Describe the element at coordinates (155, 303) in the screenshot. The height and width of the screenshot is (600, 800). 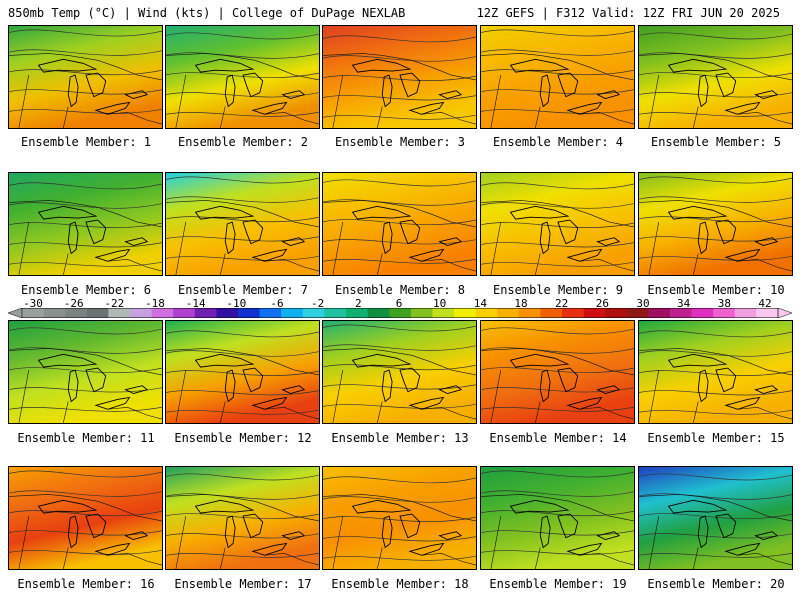
I see `colorbar-tick-label: -18` at that location.